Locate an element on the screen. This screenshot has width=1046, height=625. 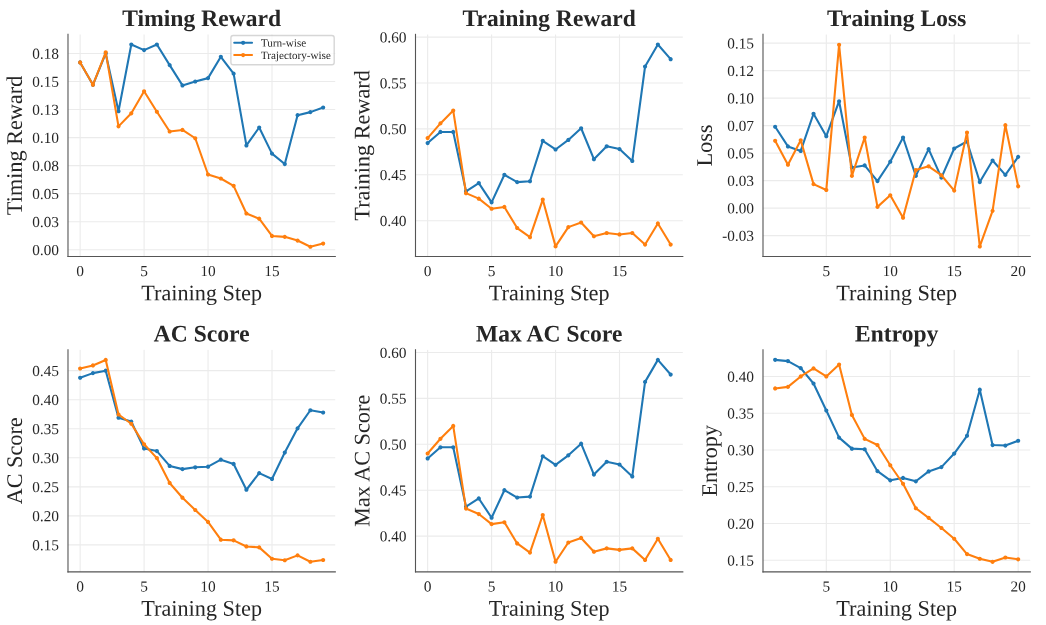
y-axis-title: Max AC Score is located at coordinates (362, 461).